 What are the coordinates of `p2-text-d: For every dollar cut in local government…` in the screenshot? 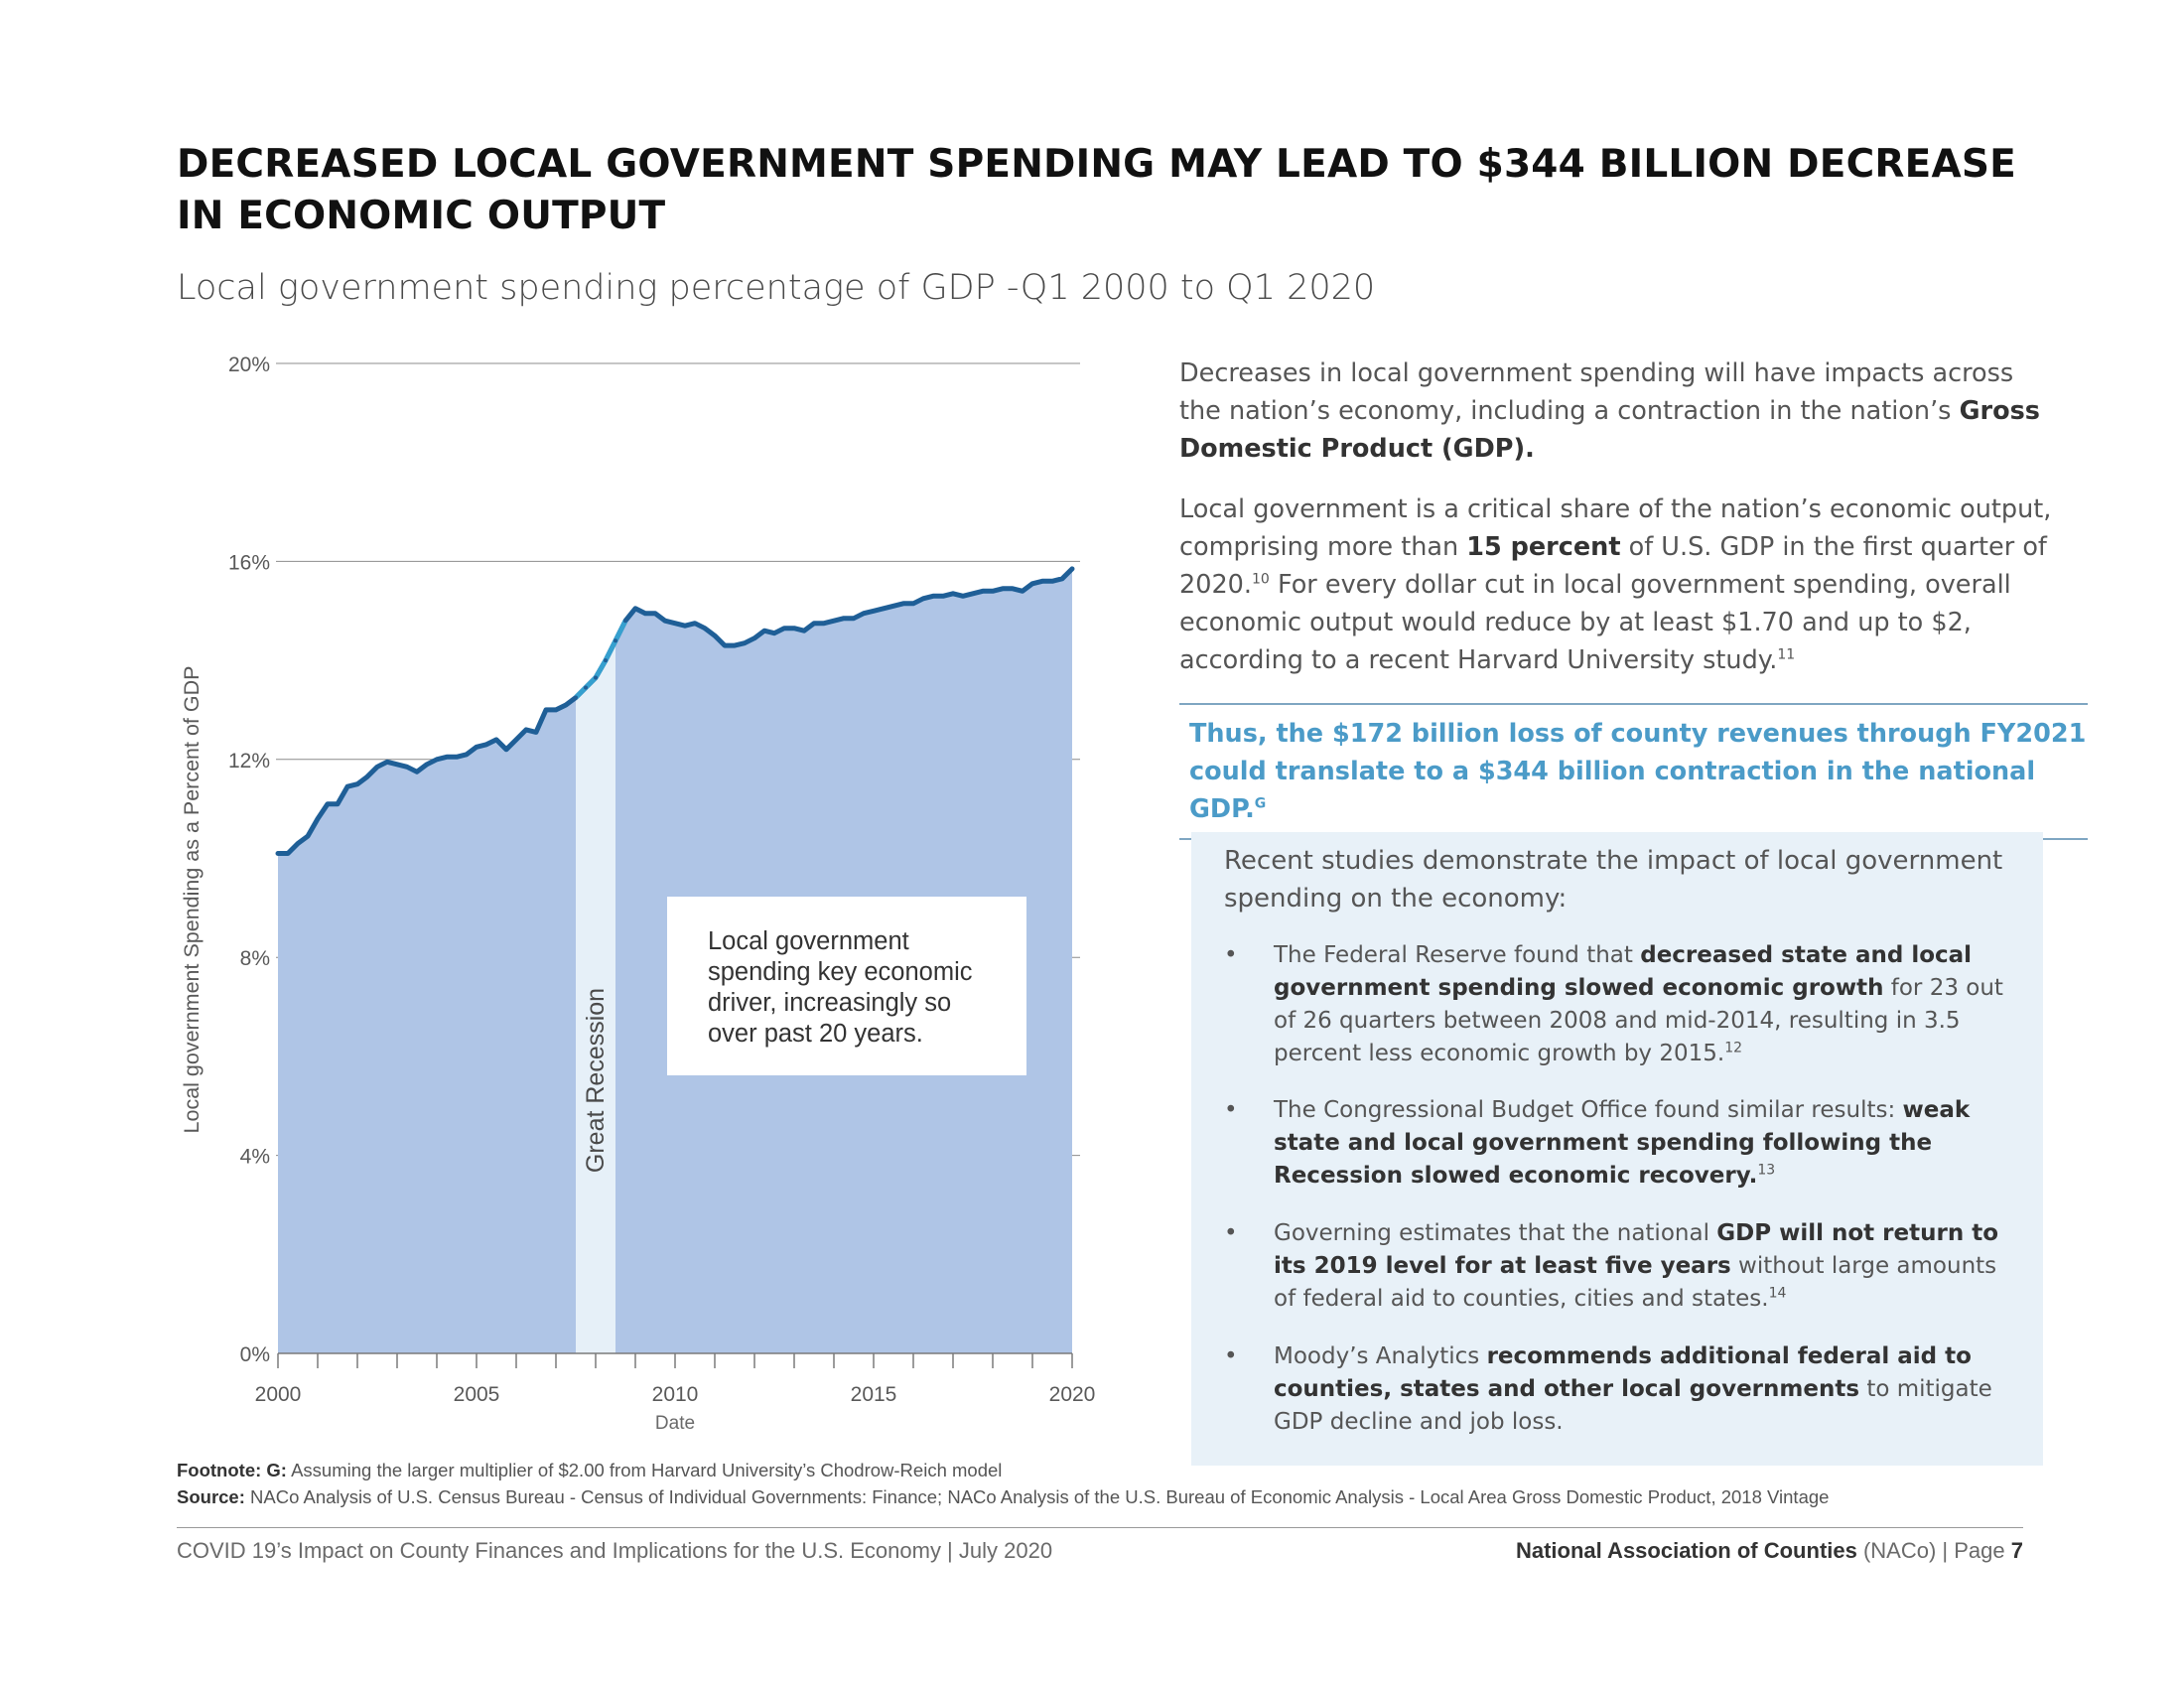 It's located at (1595, 622).